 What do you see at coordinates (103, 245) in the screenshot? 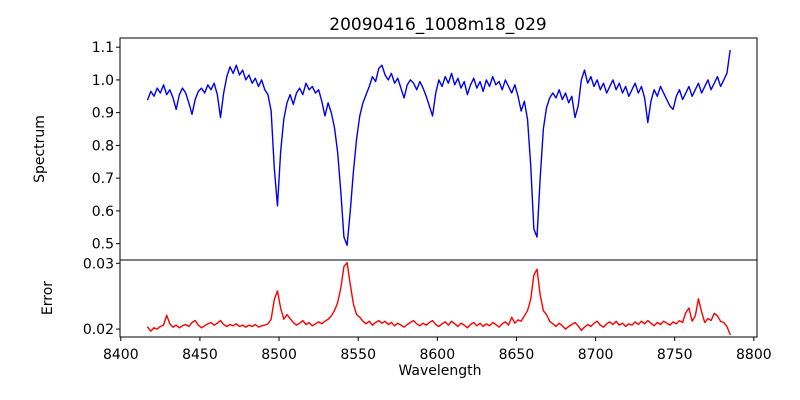
I see `y-tick-label: 0.5` at bounding box center [103, 245].